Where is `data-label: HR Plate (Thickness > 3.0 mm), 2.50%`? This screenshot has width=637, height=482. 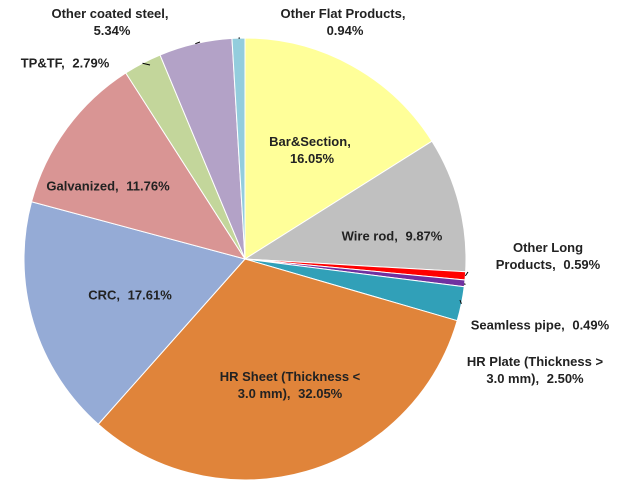 data-label: HR Plate (Thickness > 3.0 mm), 2.50% is located at coordinates (535, 370).